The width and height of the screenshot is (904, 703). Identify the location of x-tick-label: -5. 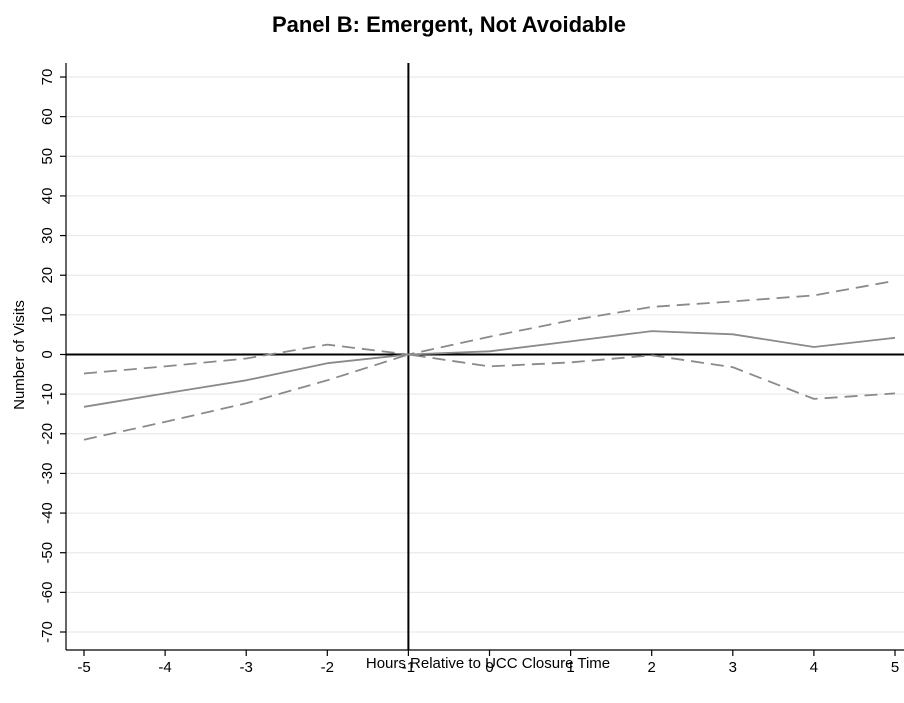
(83, 667).